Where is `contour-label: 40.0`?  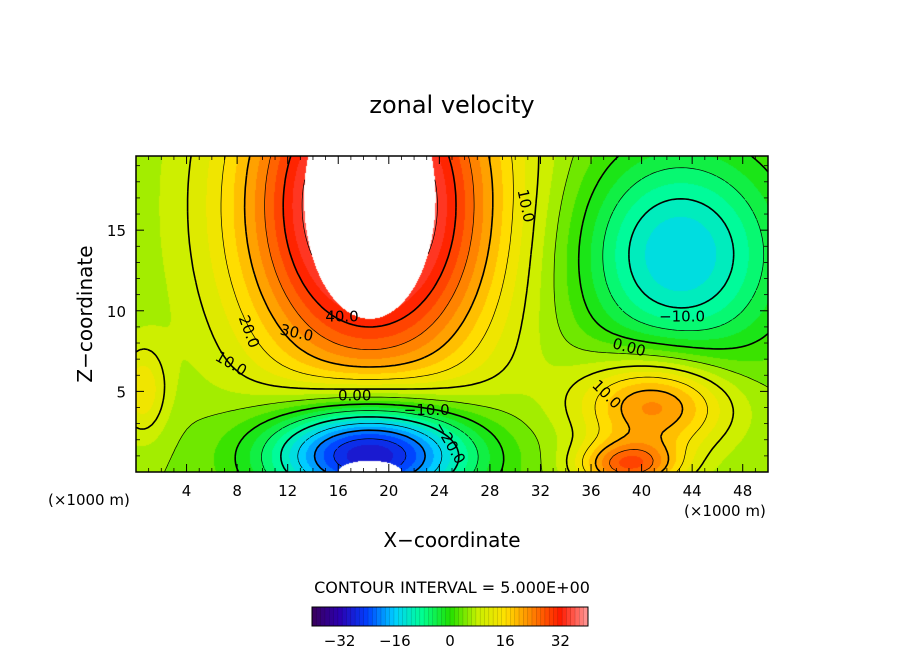
contour-label: 40.0 is located at coordinates (341, 317).